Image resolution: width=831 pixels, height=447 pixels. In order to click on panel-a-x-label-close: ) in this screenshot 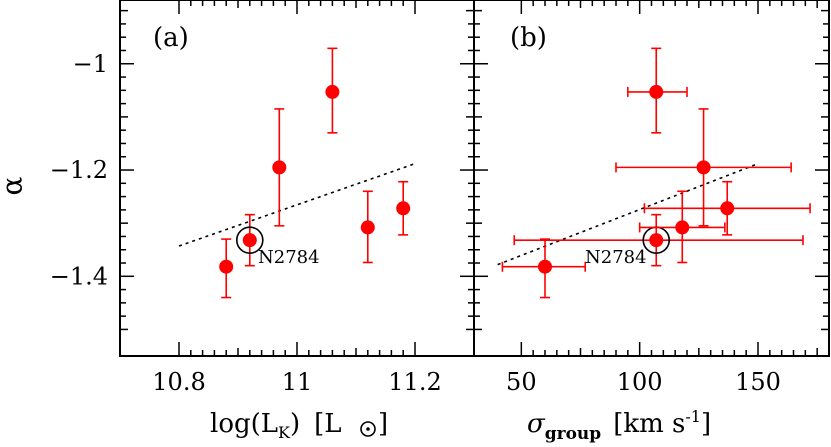, I will do `click(295, 424)`.